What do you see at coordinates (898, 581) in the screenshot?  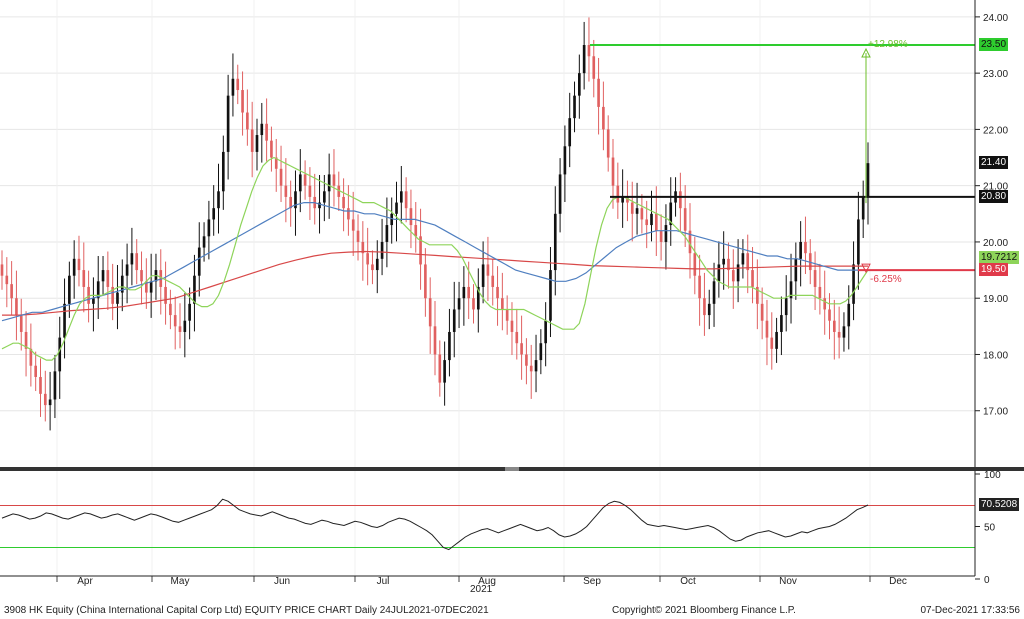 I see `x-tick-label: Dec` at bounding box center [898, 581].